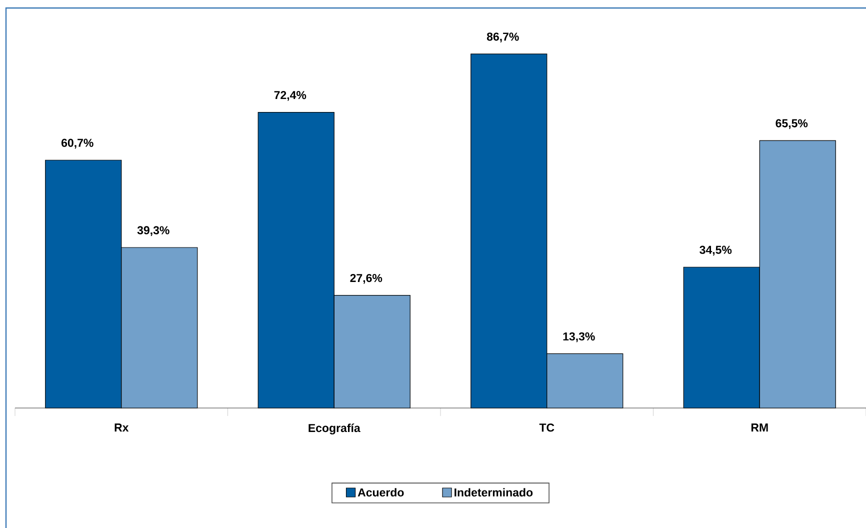 Image resolution: width=866 pixels, height=528 pixels. I want to click on data-label: 39,3%, so click(153, 231).